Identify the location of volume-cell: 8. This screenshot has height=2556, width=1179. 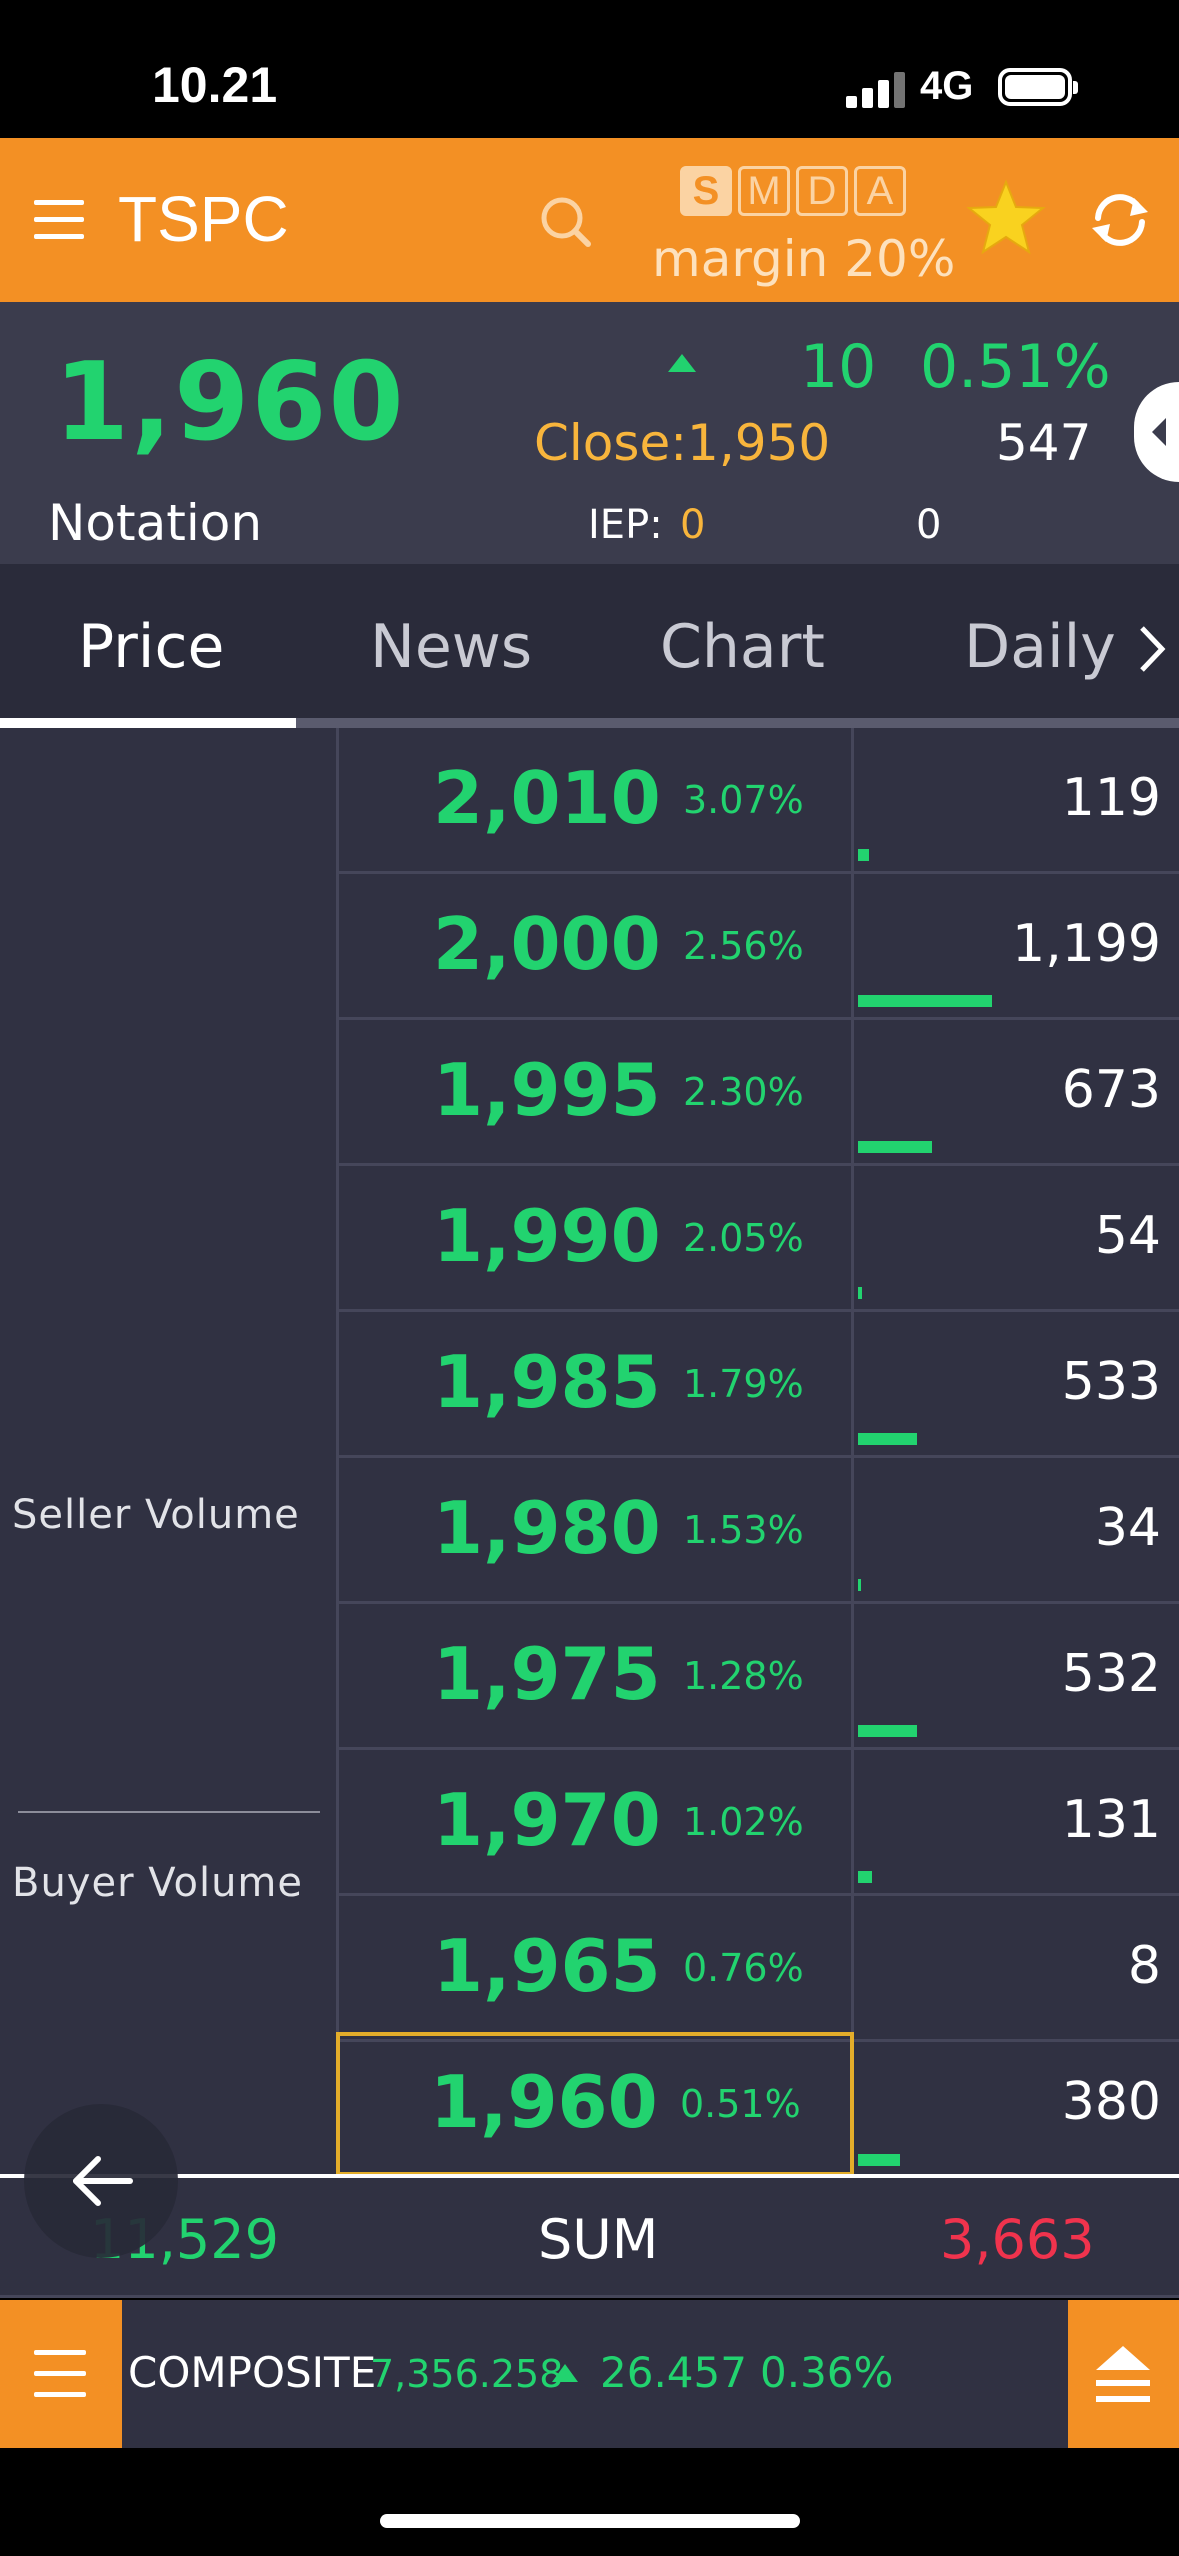
(1016, 1969).